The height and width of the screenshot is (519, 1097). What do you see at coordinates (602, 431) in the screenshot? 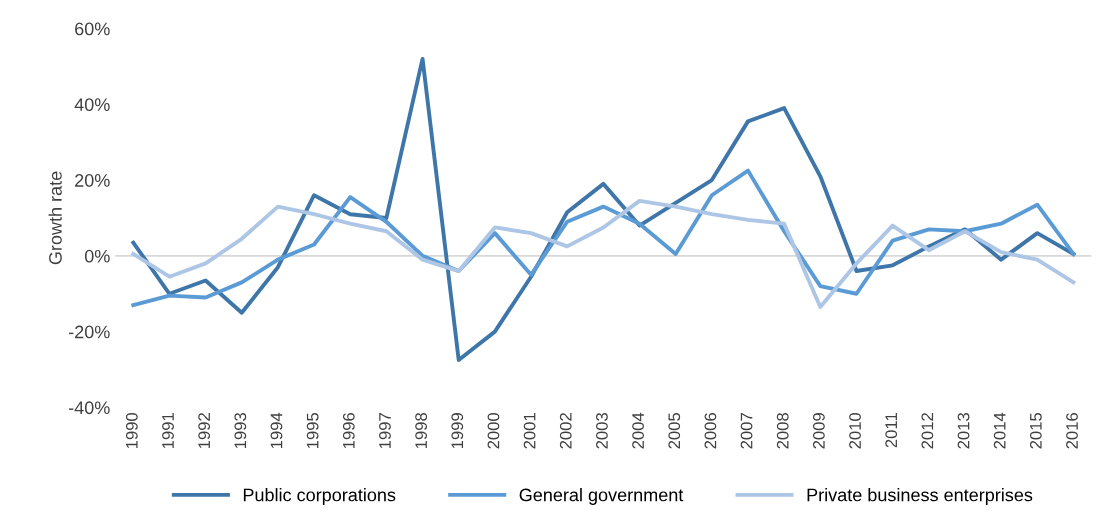
I see `x-tick-label: 2003` at bounding box center [602, 431].